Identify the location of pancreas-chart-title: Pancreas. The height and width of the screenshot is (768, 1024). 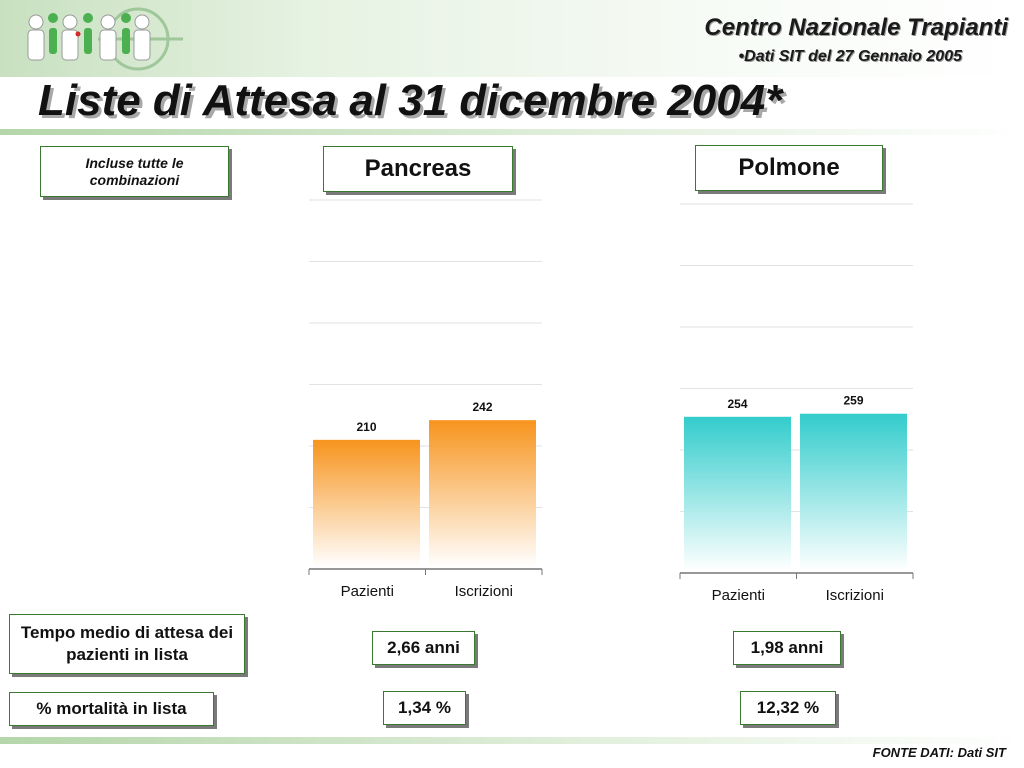
(418, 169).